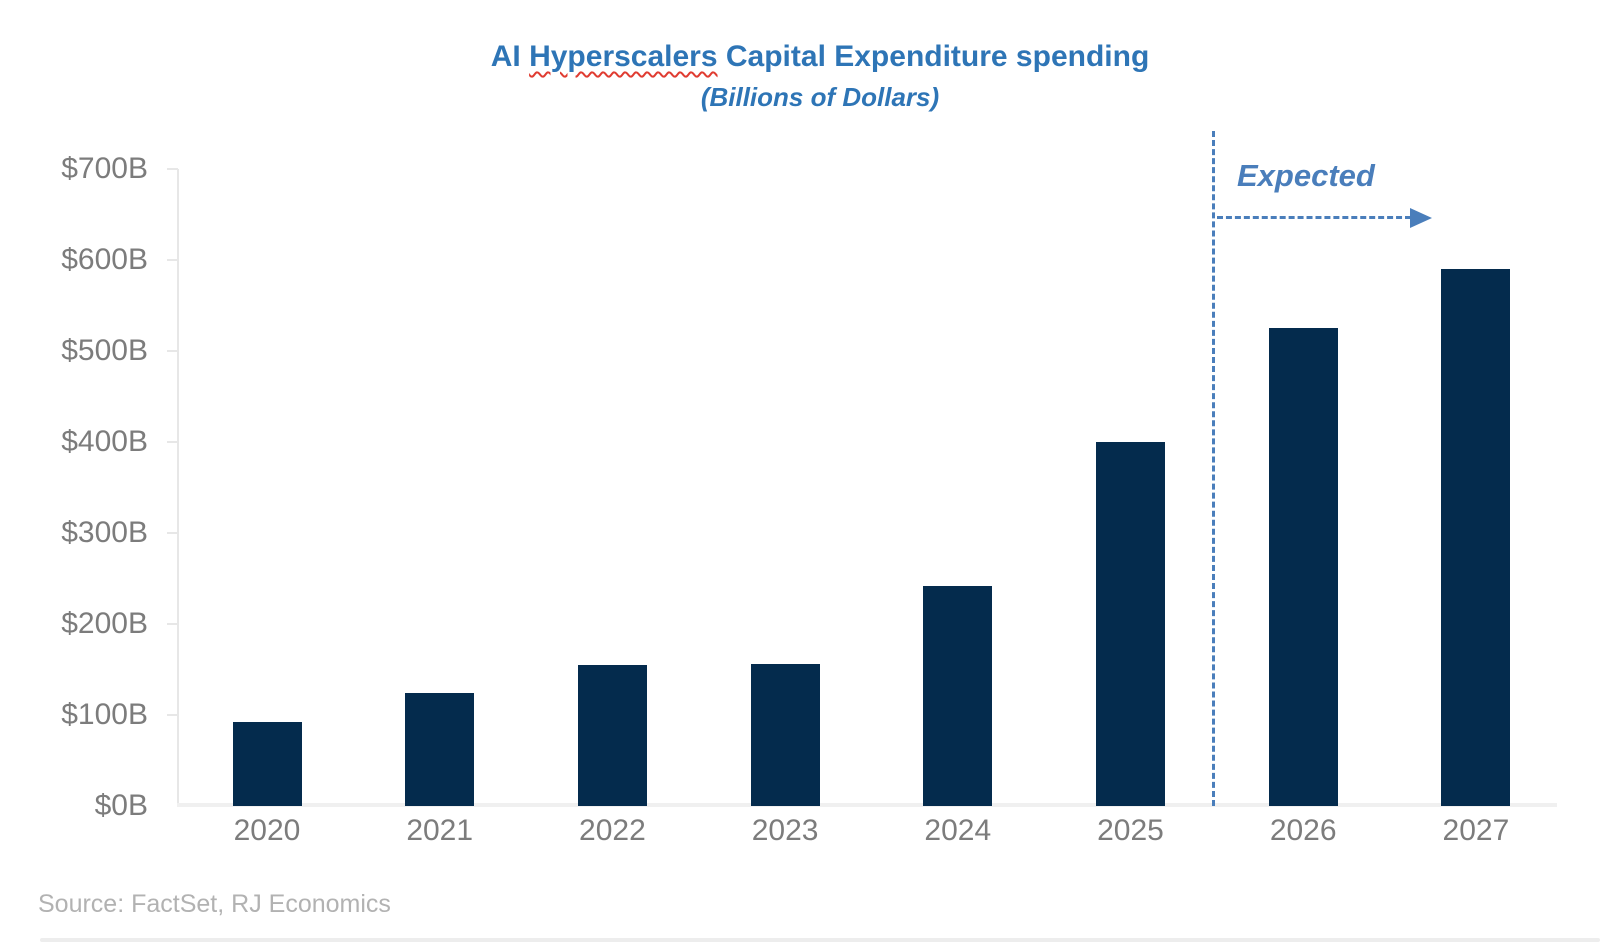 The height and width of the screenshot is (946, 1618). I want to click on chart-title-suffix: Capital Expenditure spending, so click(933, 56).